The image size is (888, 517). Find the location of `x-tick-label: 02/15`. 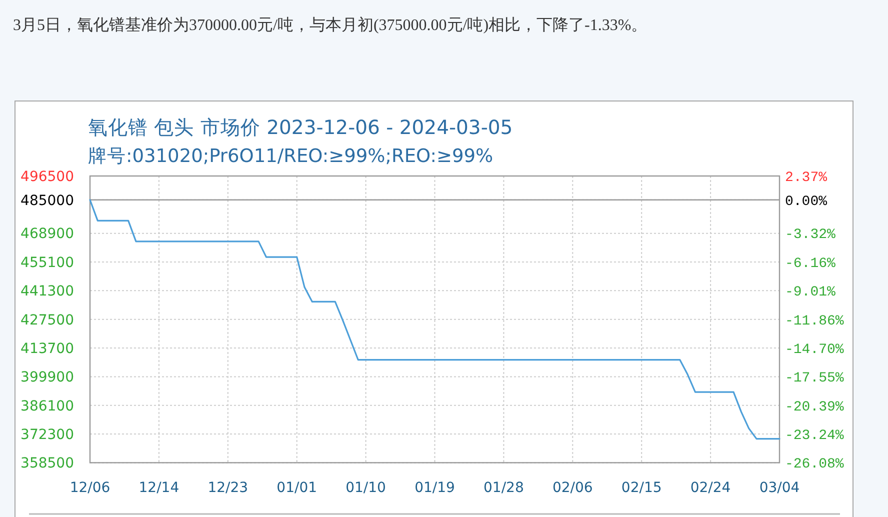

x-tick-label: 02/15 is located at coordinates (641, 488).